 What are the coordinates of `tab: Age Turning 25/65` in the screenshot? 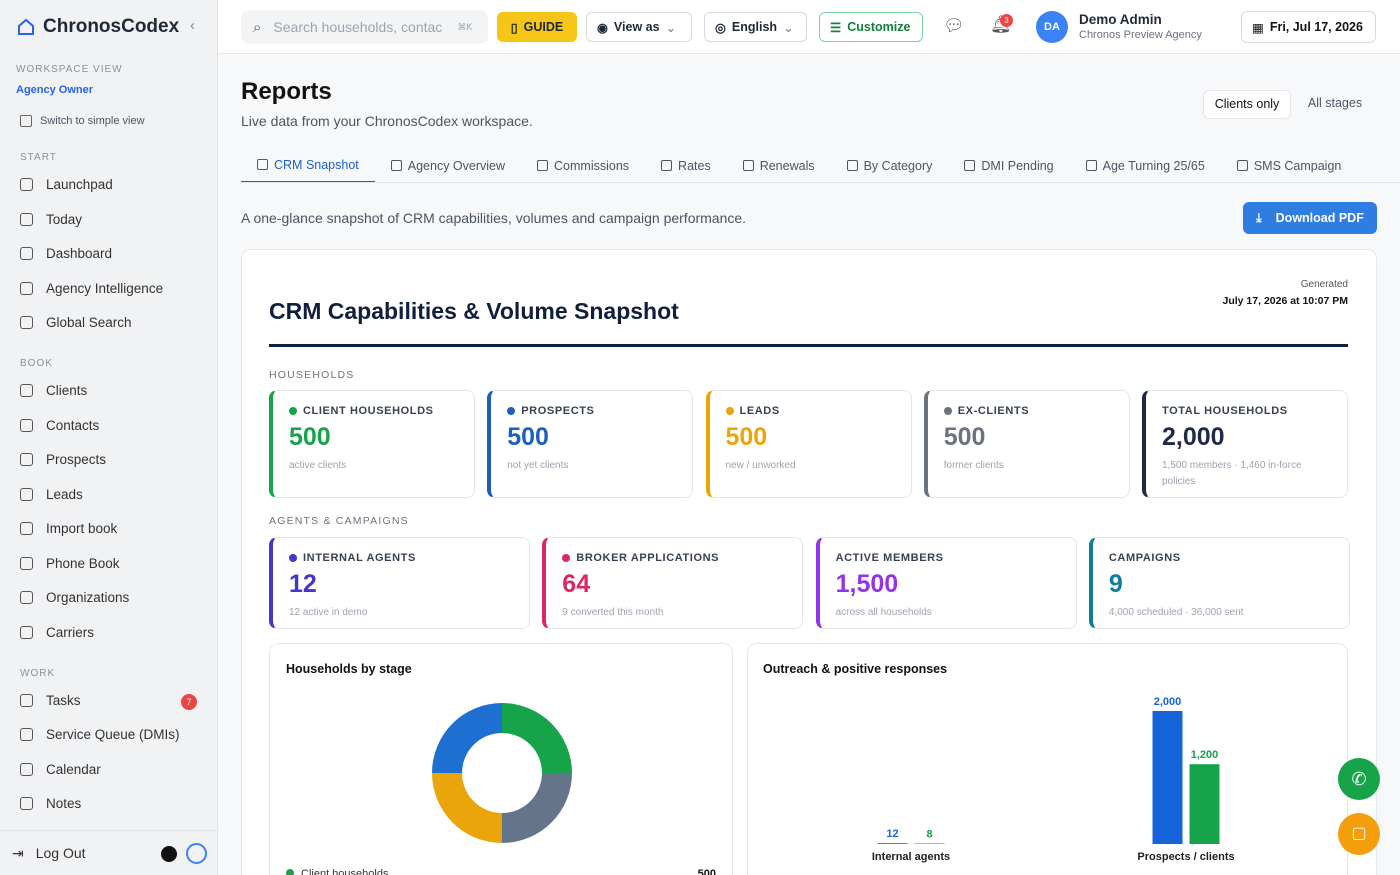 It's located at (1145, 165).